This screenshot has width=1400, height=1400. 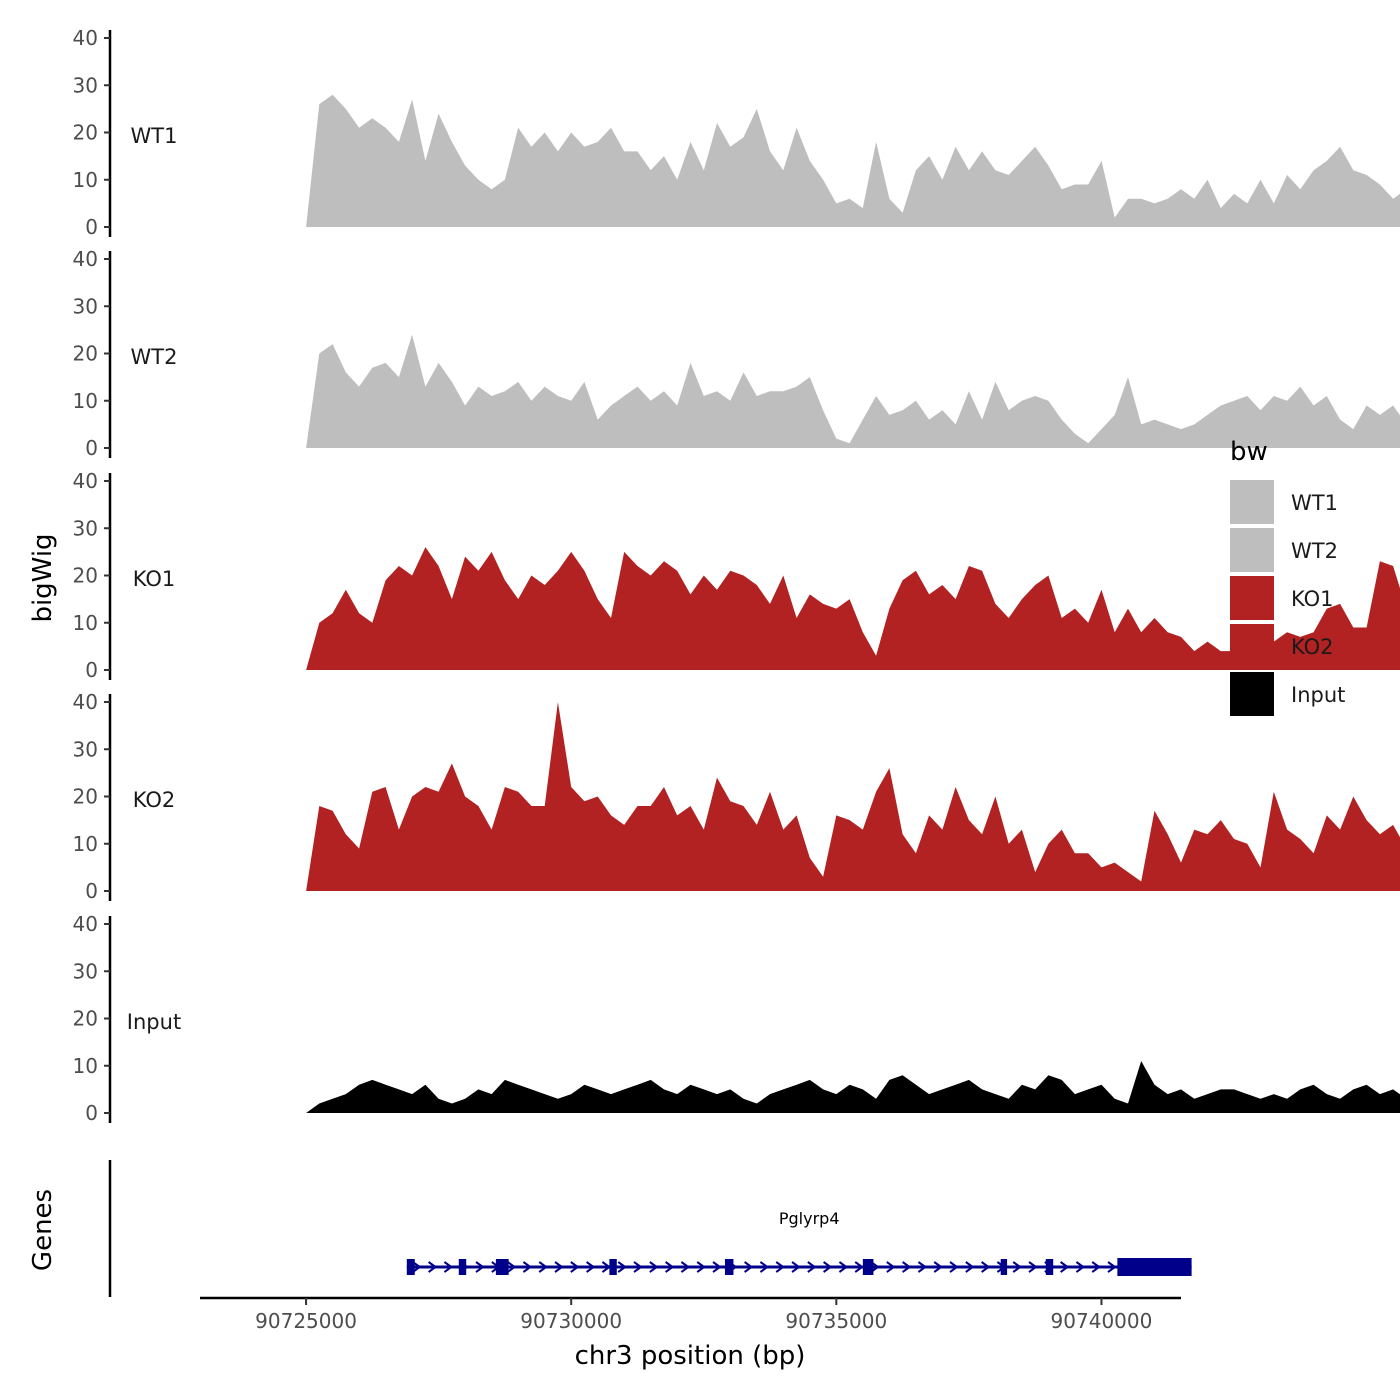 What do you see at coordinates (1252, 694) in the screenshot?
I see `legend-swatch-input` at bounding box center [1252, 694].